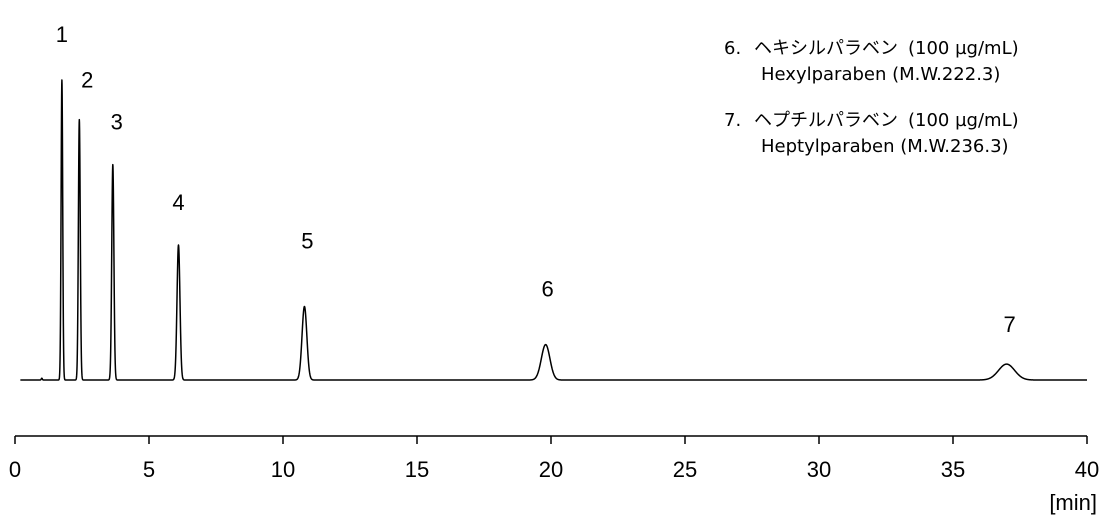 This screenshot has width=1105, height=522. Describe the element at coordinates (819, 469) in the screenshot. I see `x-tick-label: 30` at that location.